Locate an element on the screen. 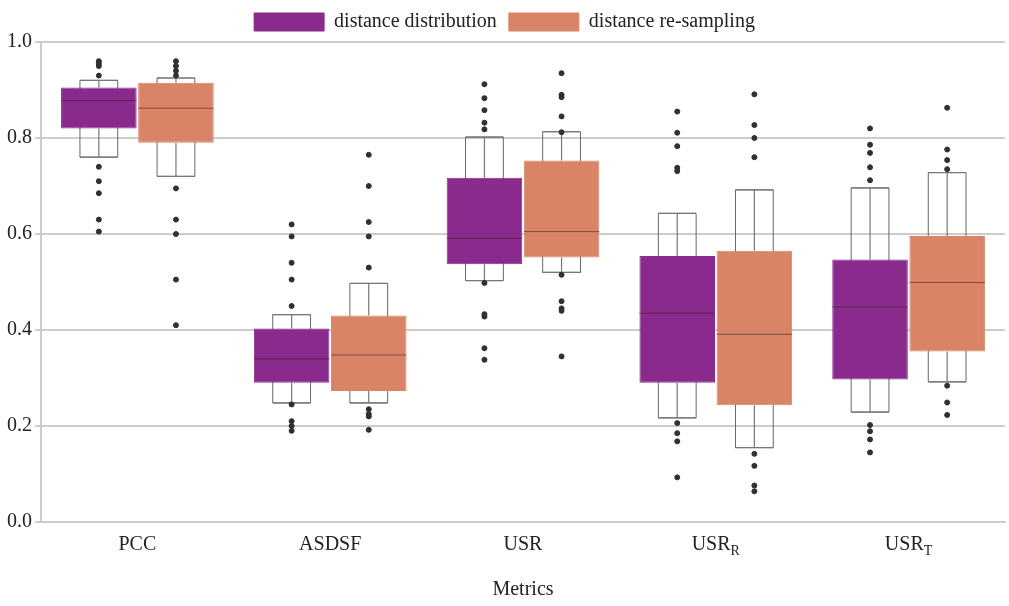 Image resolution: width=1009 pixels, height=606 pixels. x-tick-label: ASDSF is located at coordinates (330, 543).